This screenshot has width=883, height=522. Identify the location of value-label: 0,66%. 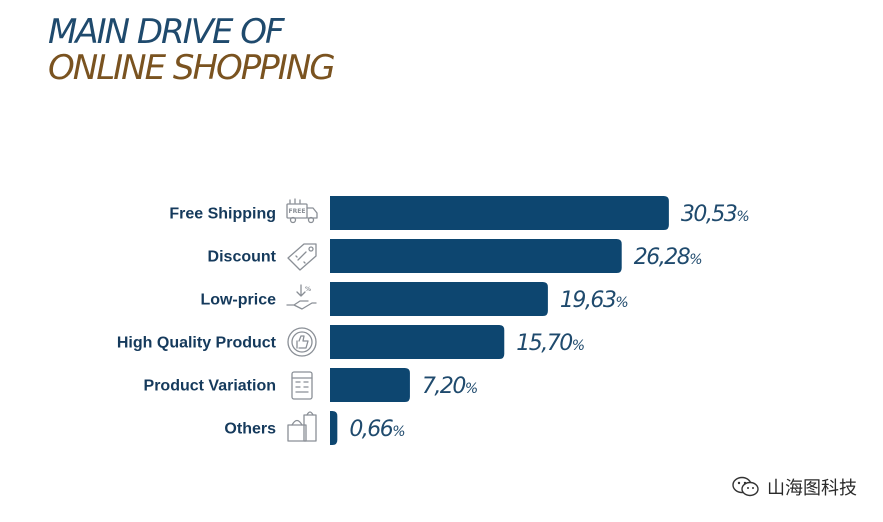
(377, 429).